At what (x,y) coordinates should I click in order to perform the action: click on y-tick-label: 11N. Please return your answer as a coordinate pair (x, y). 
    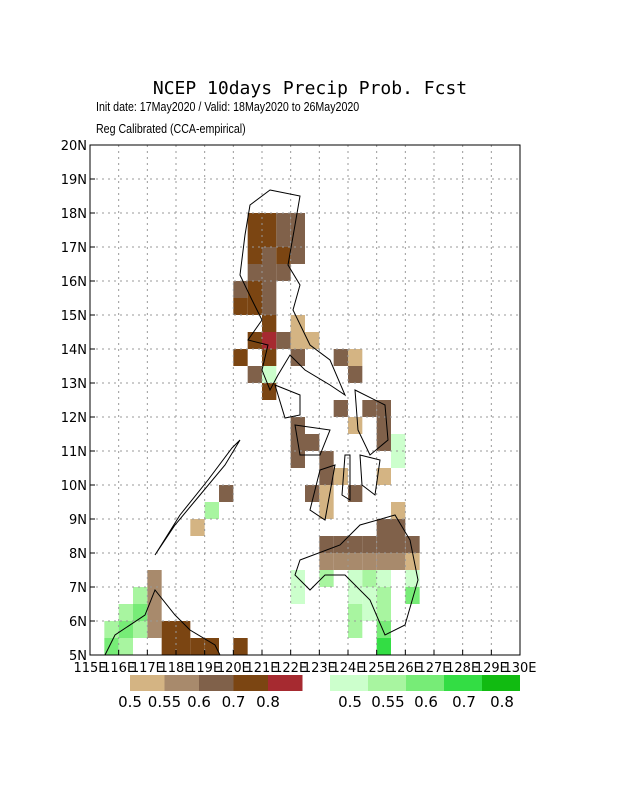
    Looking at the image, I should click on (74, 452).